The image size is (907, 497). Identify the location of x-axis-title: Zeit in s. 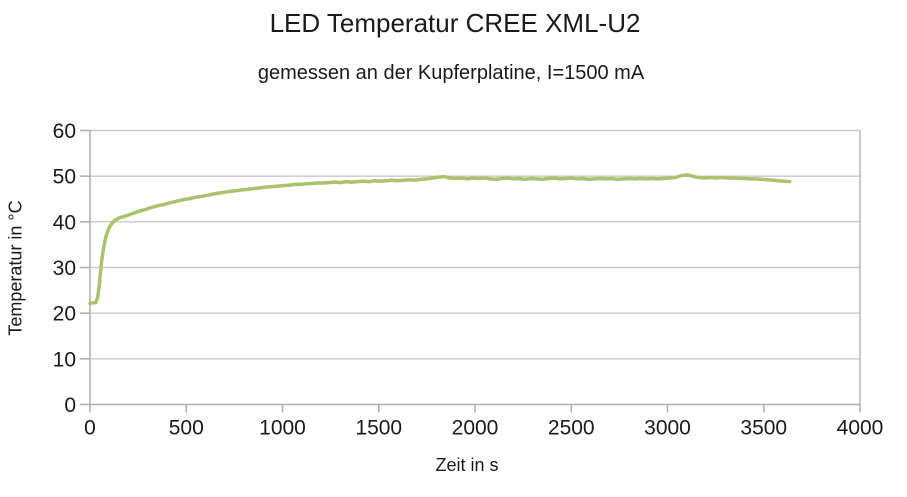
(467, 465).